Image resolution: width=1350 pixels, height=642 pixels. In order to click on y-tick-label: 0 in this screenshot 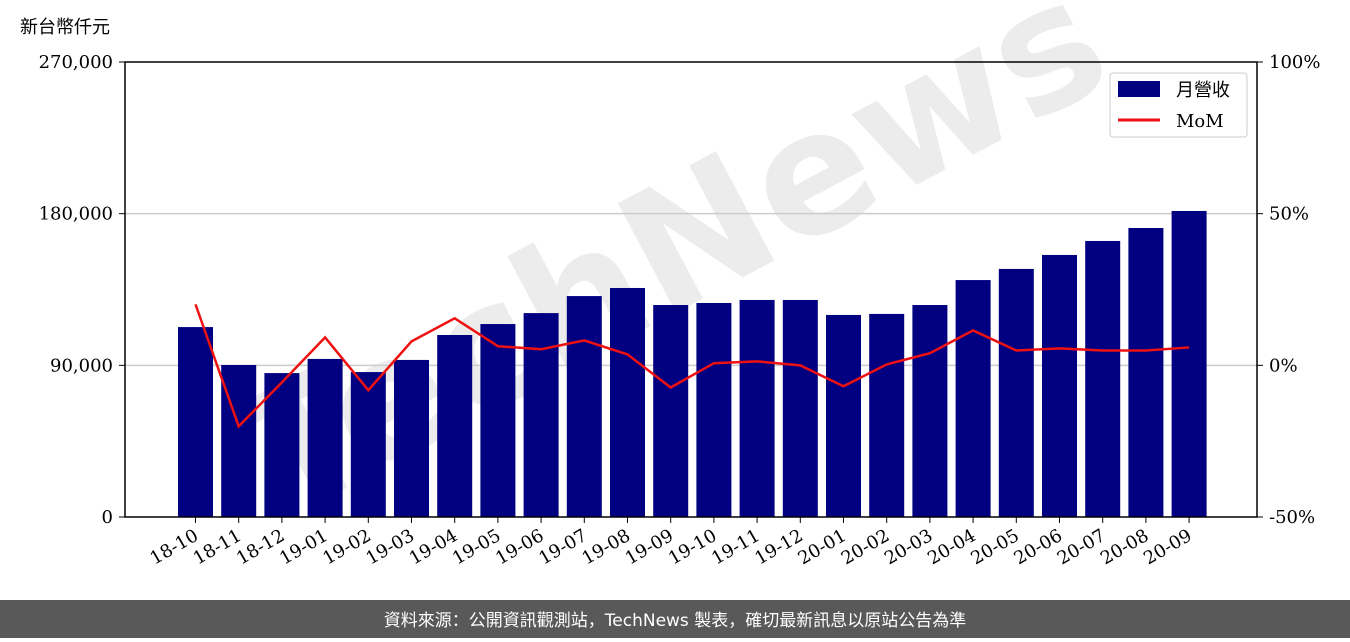, I will do `click(107, 517)`.